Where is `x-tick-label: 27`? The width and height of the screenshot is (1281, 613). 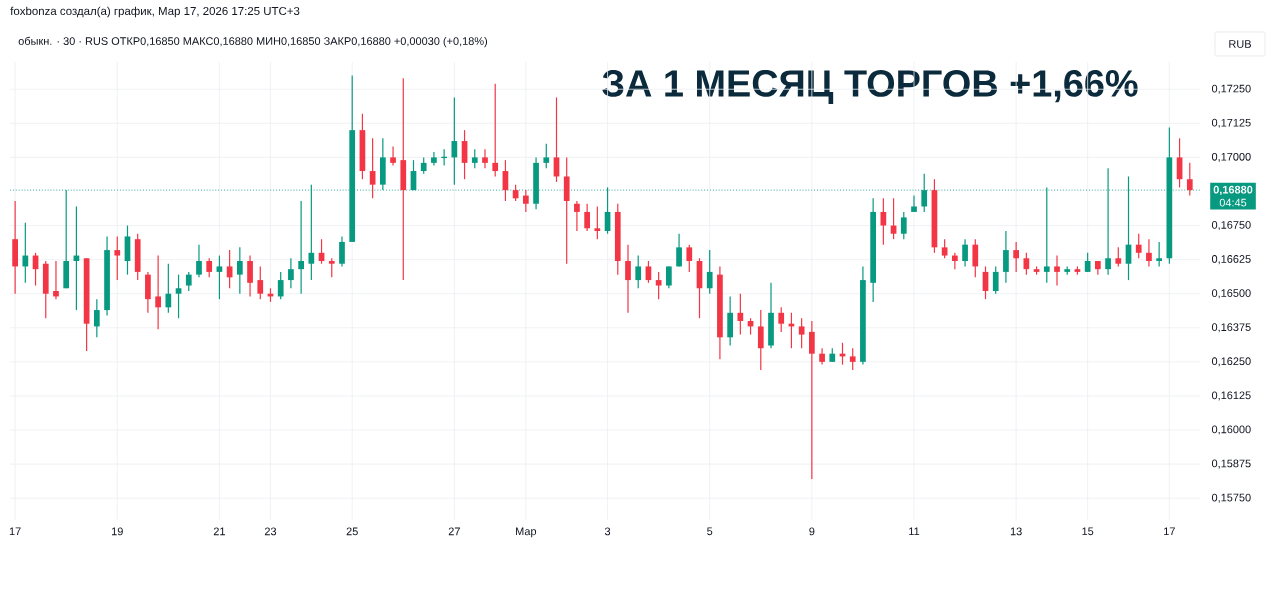 x-tick-label: 27 is located at coordinates (454, 531).